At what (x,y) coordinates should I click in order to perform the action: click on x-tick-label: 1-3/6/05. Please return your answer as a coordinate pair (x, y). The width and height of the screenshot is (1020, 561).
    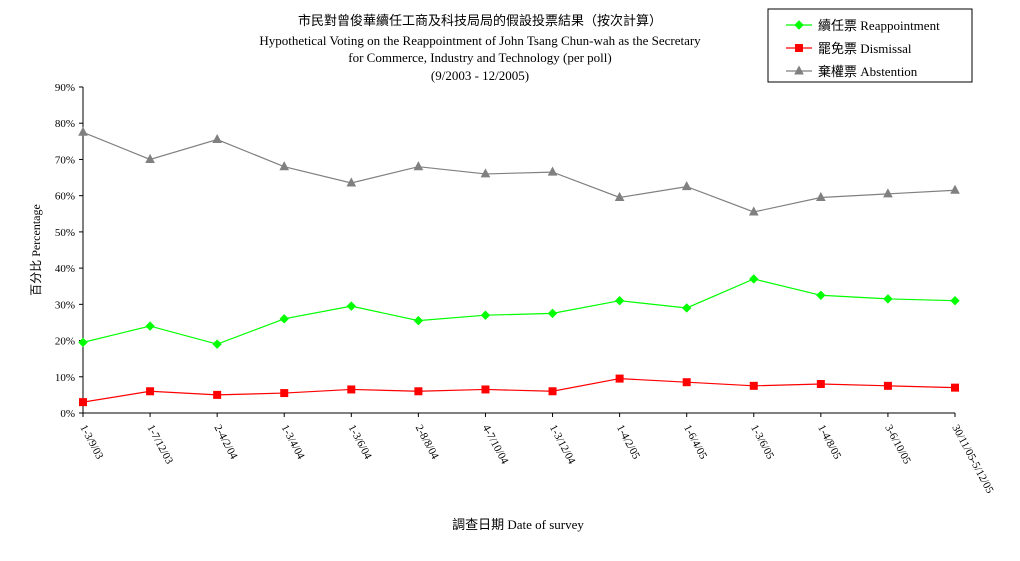
    Looking at the image, I should click on (762, 442).